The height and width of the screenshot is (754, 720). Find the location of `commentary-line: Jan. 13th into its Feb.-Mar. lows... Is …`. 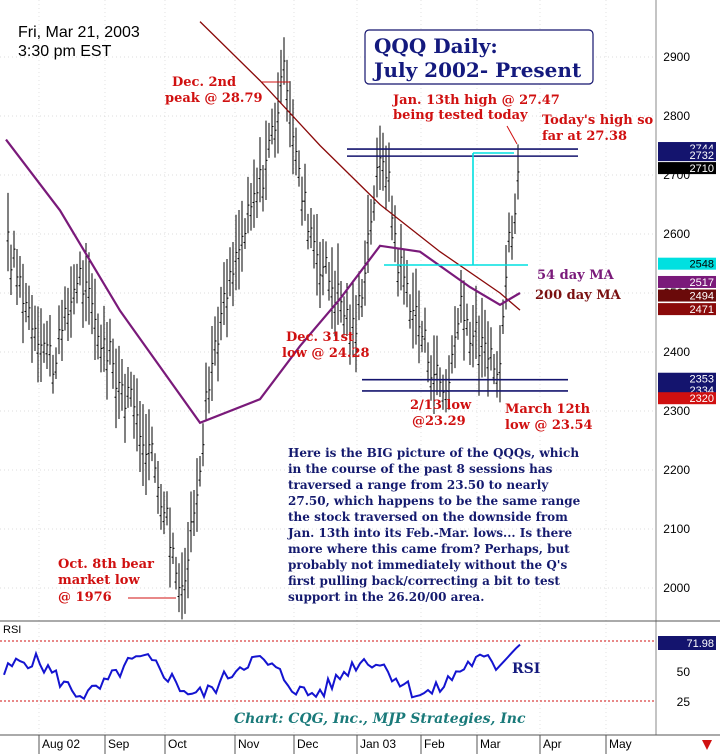

commentary-line: Jan. 13th into its Feb.-Mar. lows... Is … is located at coordinates (430, 533).